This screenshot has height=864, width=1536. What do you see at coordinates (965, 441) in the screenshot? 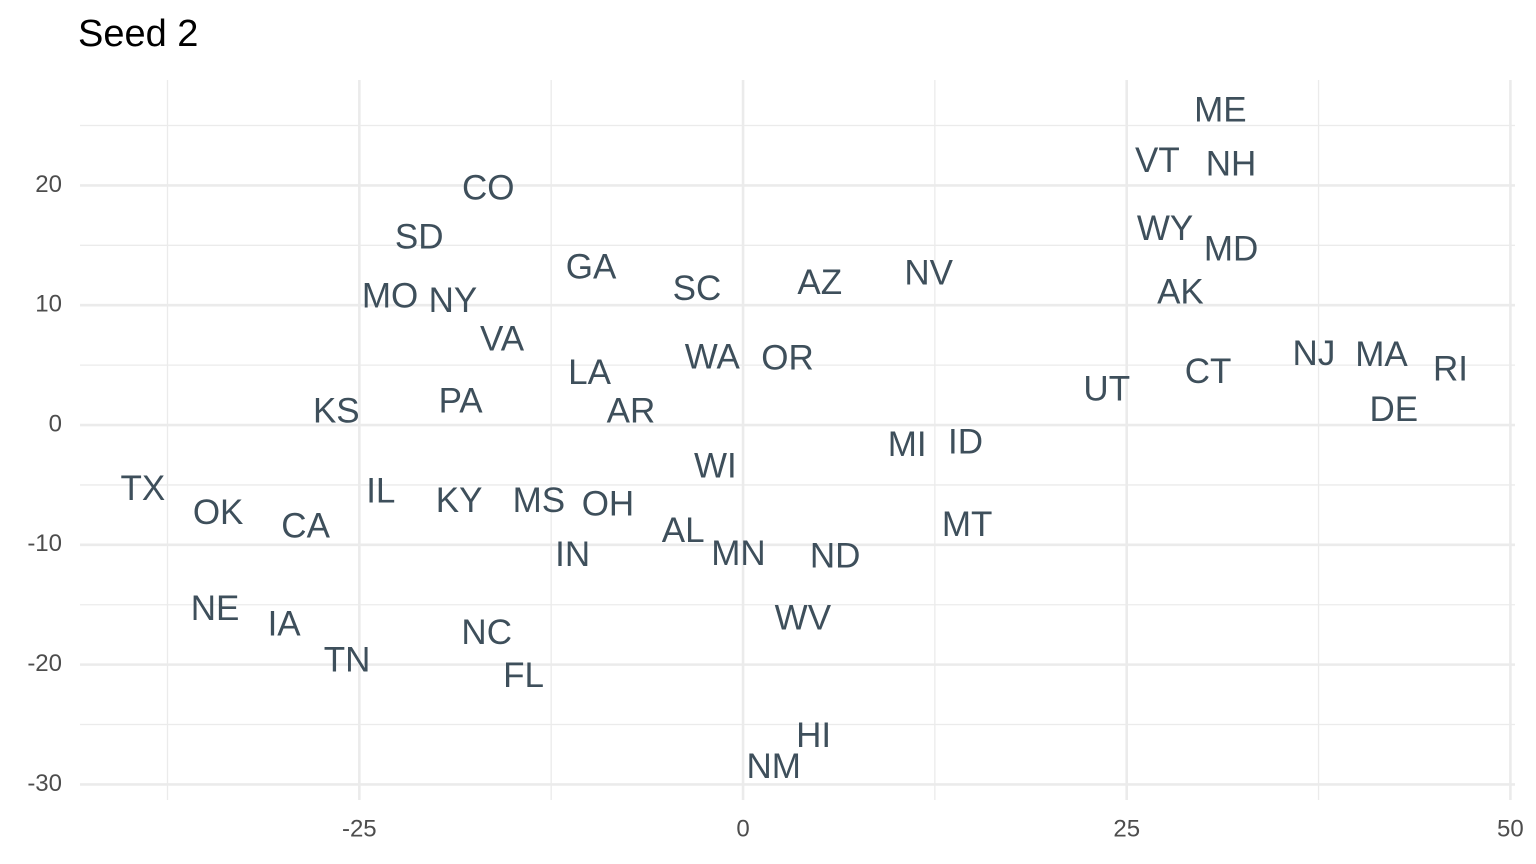
I see `point-label: ID` at bounding box center [965, 441].